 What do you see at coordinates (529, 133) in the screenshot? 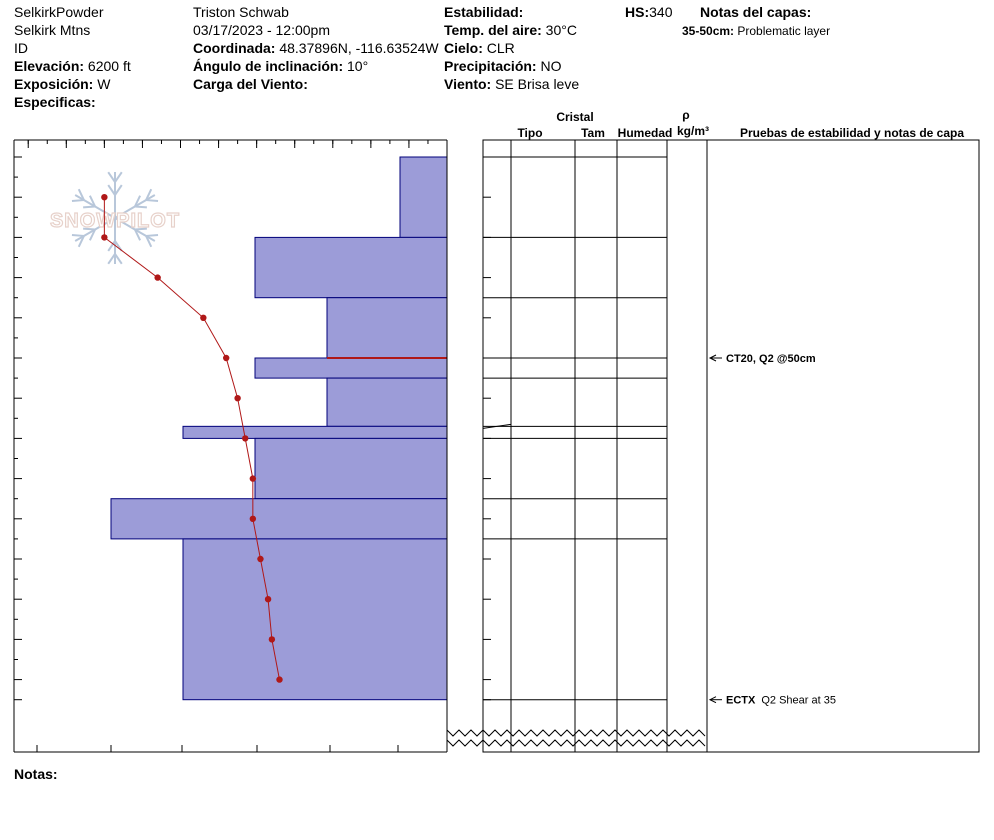
I see `type-header: Tipo` at bounding box center [529, 133].